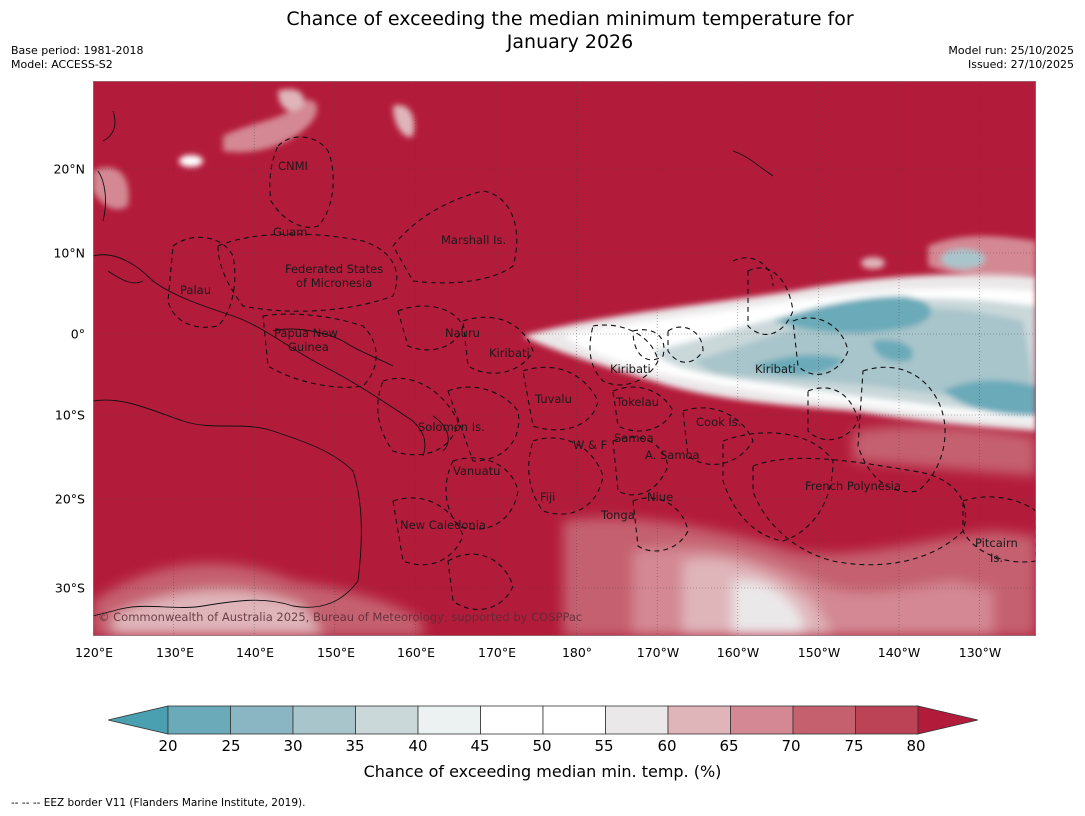  What do you see at coordinates (658, 652) in the screenshot?
I see `lon-label-170w: 170°W` at bounding box center [658, 652].